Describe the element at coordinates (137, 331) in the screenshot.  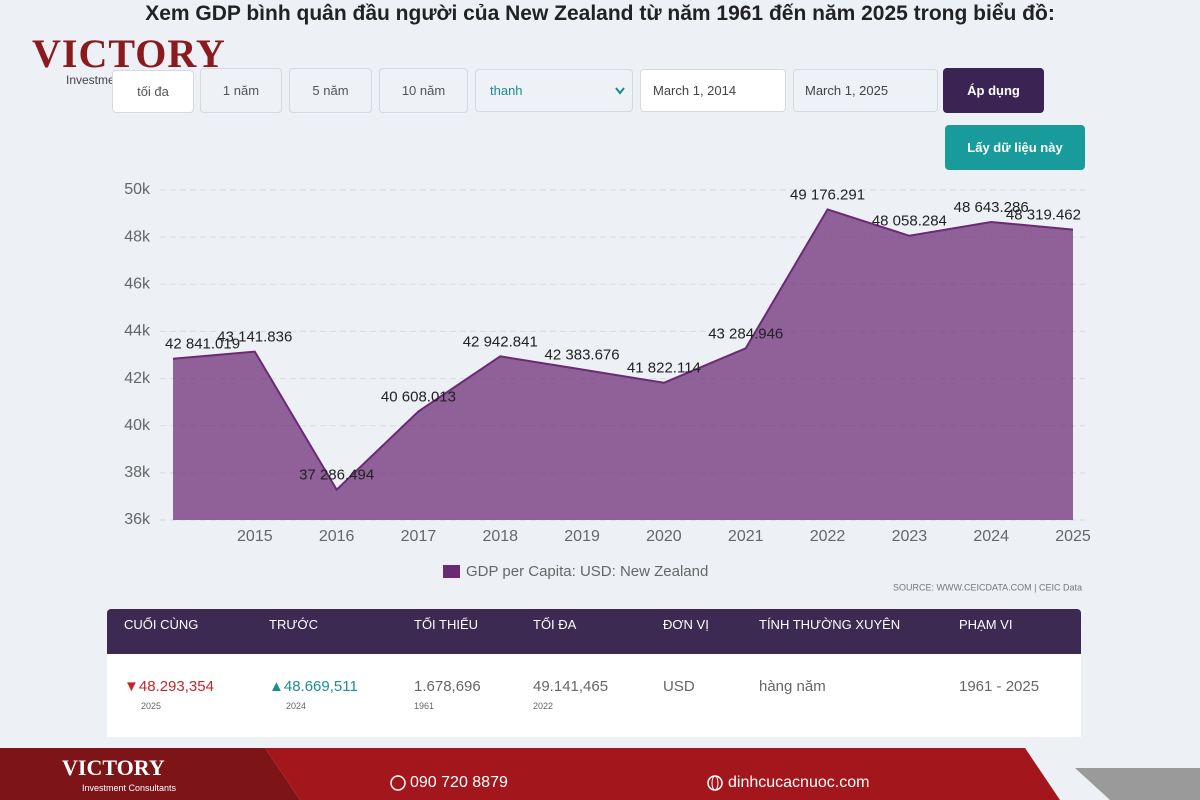
I see `y-tick-label: 44k` at that location.